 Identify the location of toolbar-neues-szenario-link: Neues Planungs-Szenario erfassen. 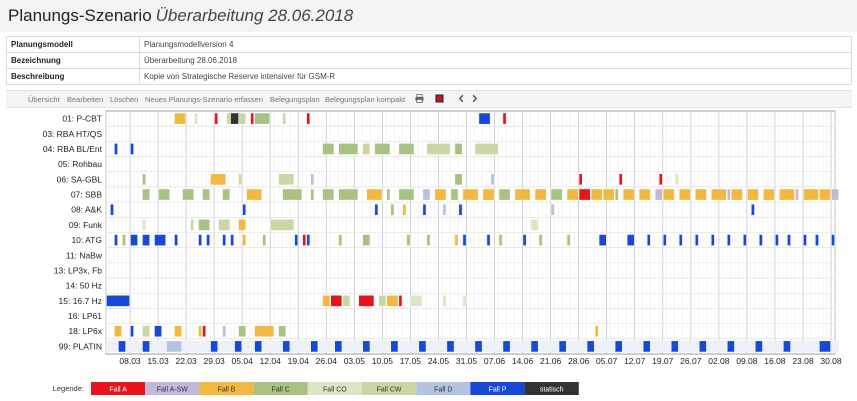
(204, 99).